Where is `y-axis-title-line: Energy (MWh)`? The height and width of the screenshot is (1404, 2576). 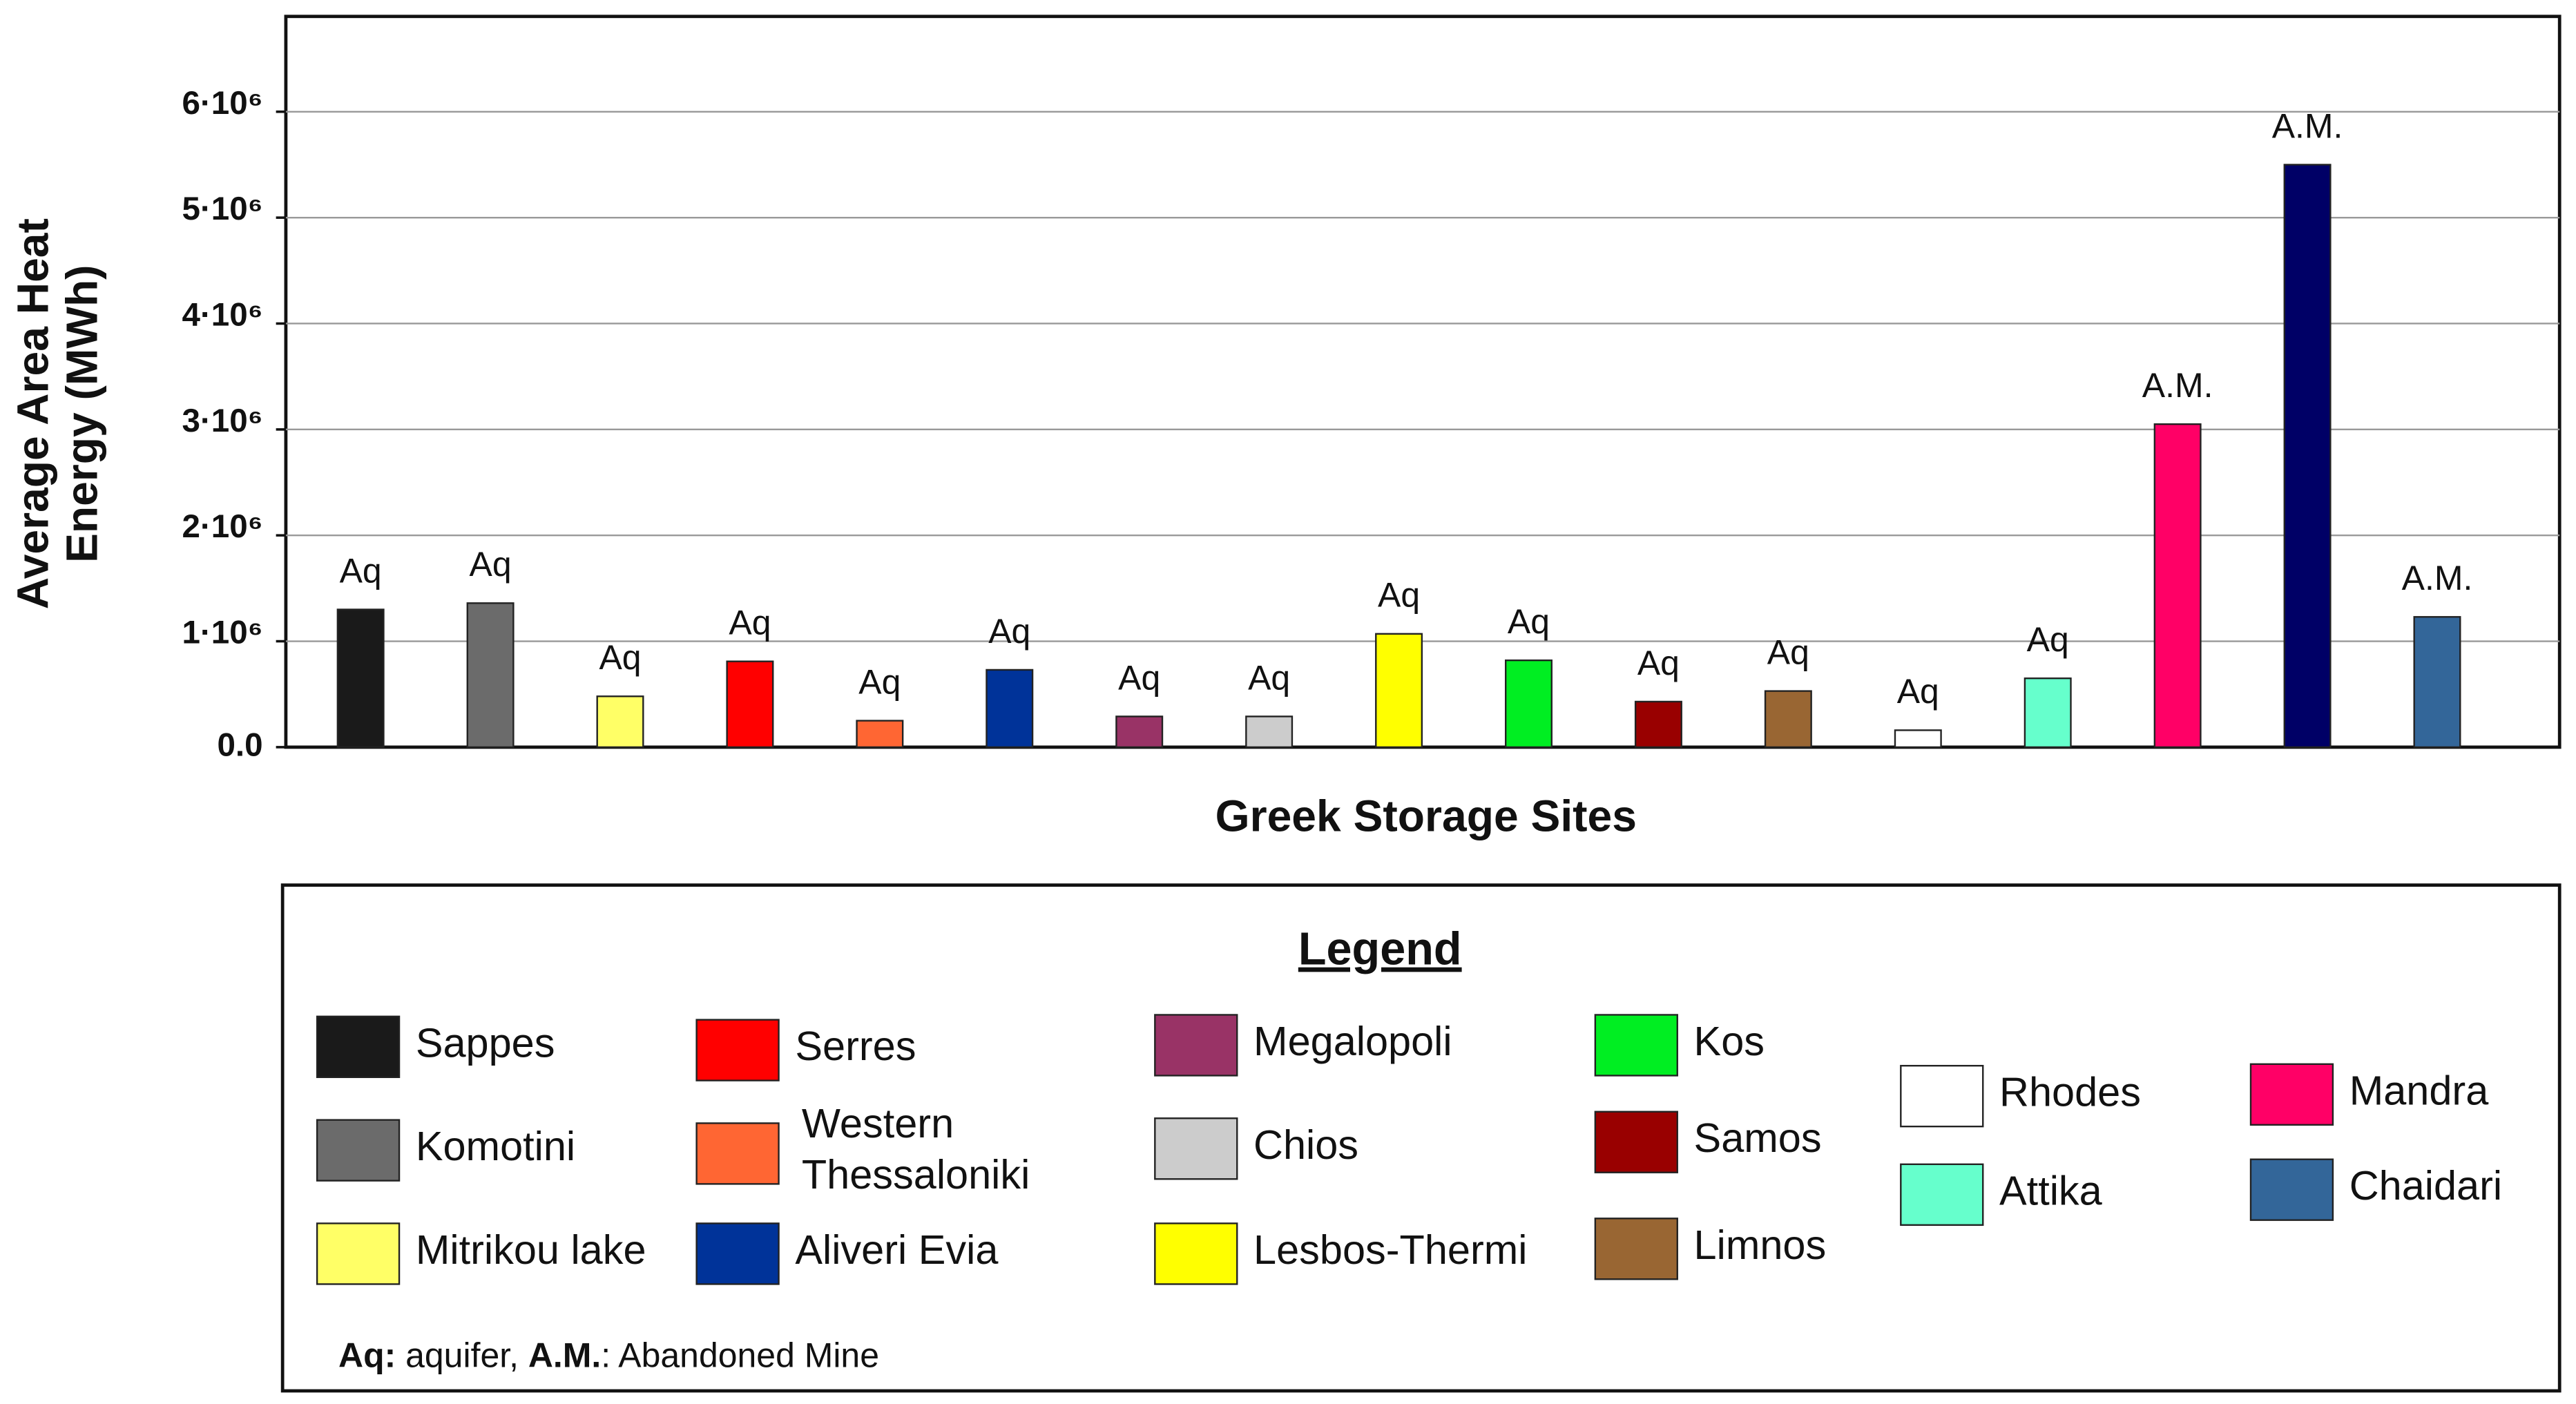
y-axis-title-line: Energy (MWh) is located at coordinates (82, 413).